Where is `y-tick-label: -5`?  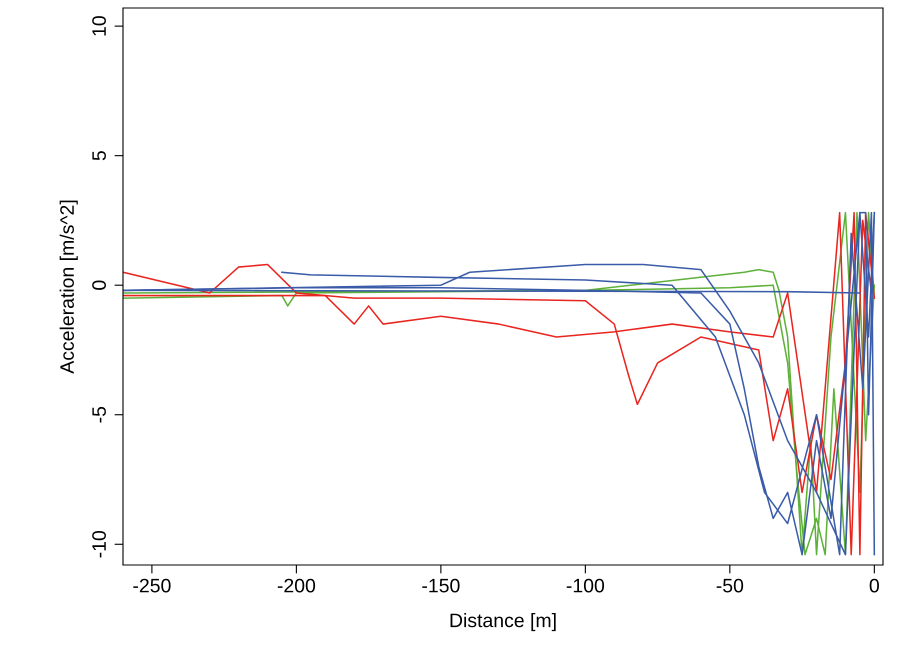 y-tick-label: -5 is located at coordinates (99, 414).